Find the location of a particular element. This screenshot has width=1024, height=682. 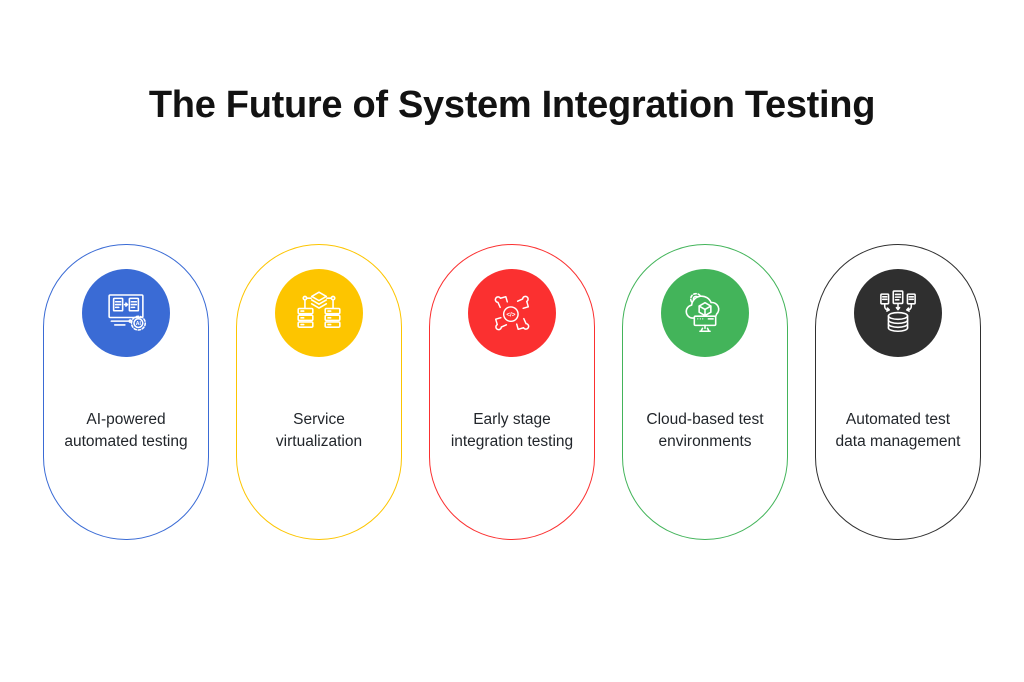

layers-connected-servers-icon is located at coordinates (319, 309).